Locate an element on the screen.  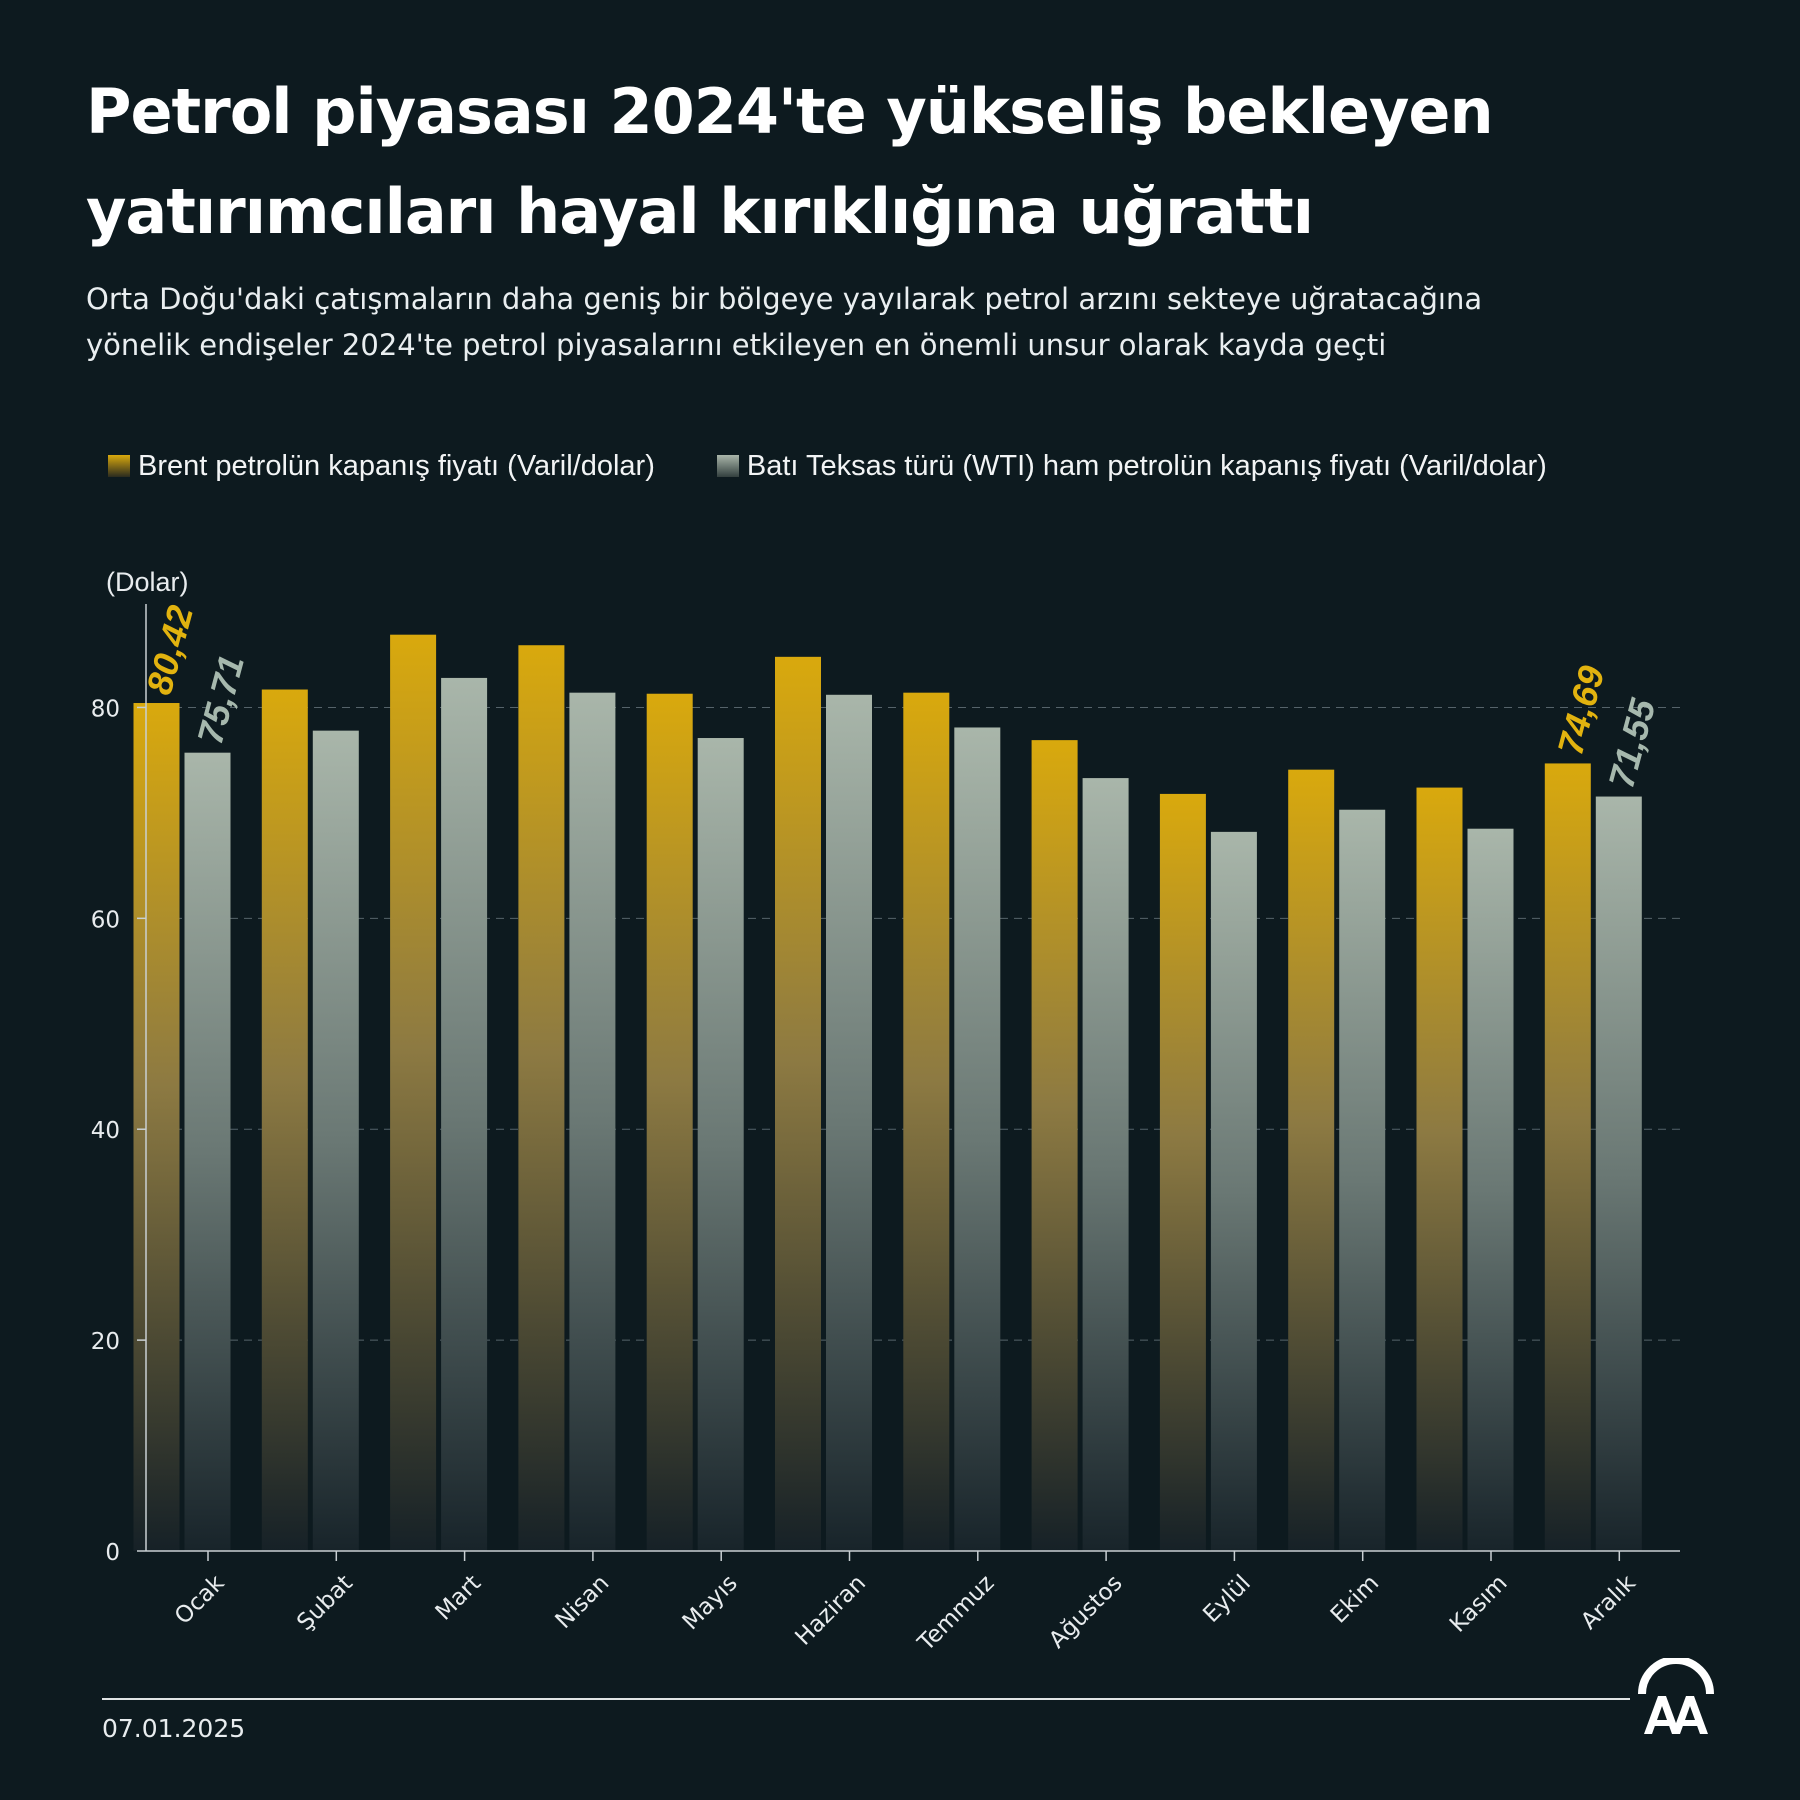
title-line-2: yatırımcıları hayal kırıklığına uğrattı is located at coordinates (700, 211).